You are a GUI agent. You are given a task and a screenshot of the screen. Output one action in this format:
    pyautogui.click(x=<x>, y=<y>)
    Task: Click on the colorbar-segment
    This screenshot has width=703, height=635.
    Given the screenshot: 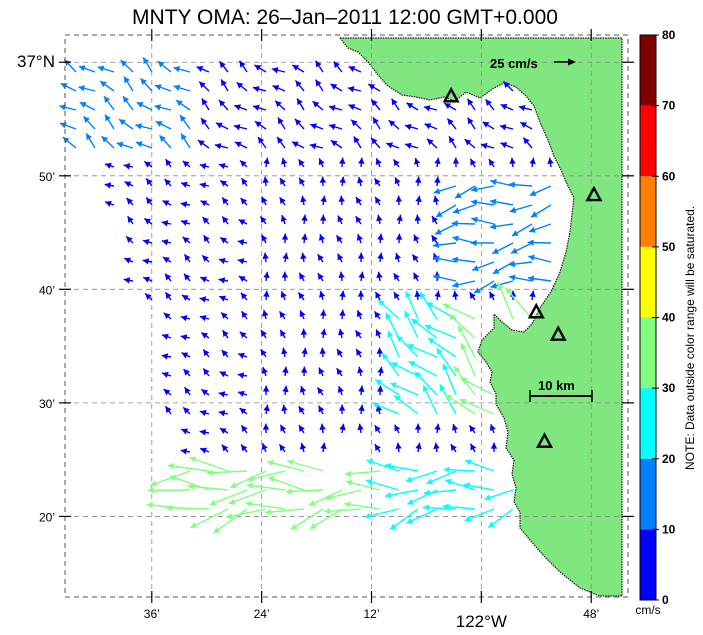 What is the action you would take?
    pyautogui.click(x=648, y=211)
    